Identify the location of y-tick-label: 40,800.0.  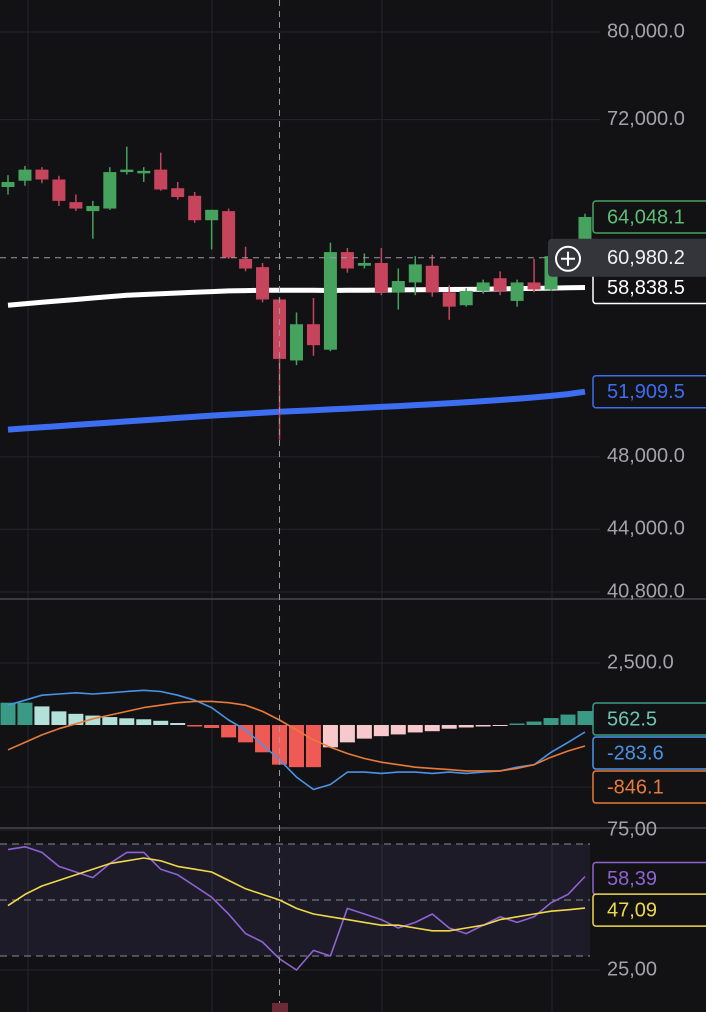
(646, 591).